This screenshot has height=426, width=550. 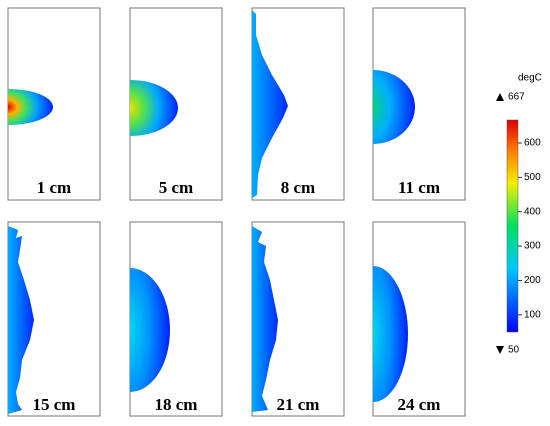 I want to click on panel-label: 8 cm, so click(x=298, y=187).